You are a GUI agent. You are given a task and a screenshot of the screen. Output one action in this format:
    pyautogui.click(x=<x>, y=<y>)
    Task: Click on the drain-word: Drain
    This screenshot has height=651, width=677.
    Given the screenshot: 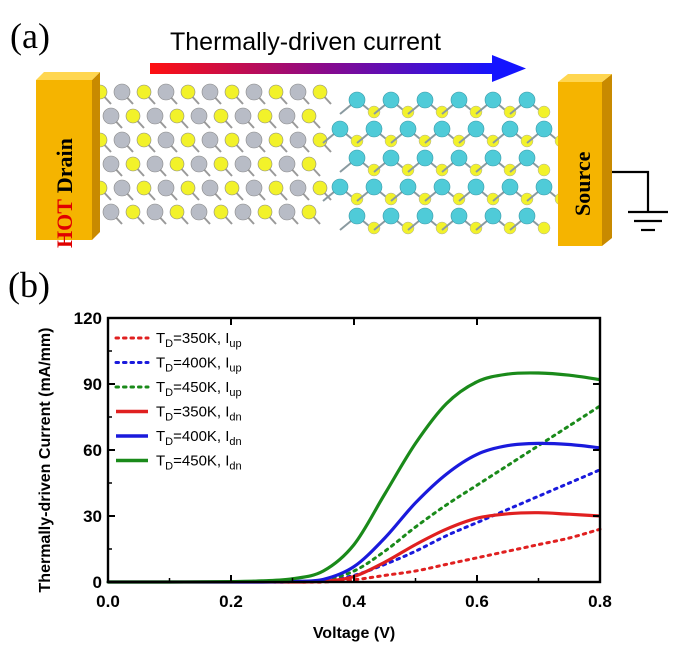 What is the action you would take?
    pyautogui.click(x=64, y=165)
    